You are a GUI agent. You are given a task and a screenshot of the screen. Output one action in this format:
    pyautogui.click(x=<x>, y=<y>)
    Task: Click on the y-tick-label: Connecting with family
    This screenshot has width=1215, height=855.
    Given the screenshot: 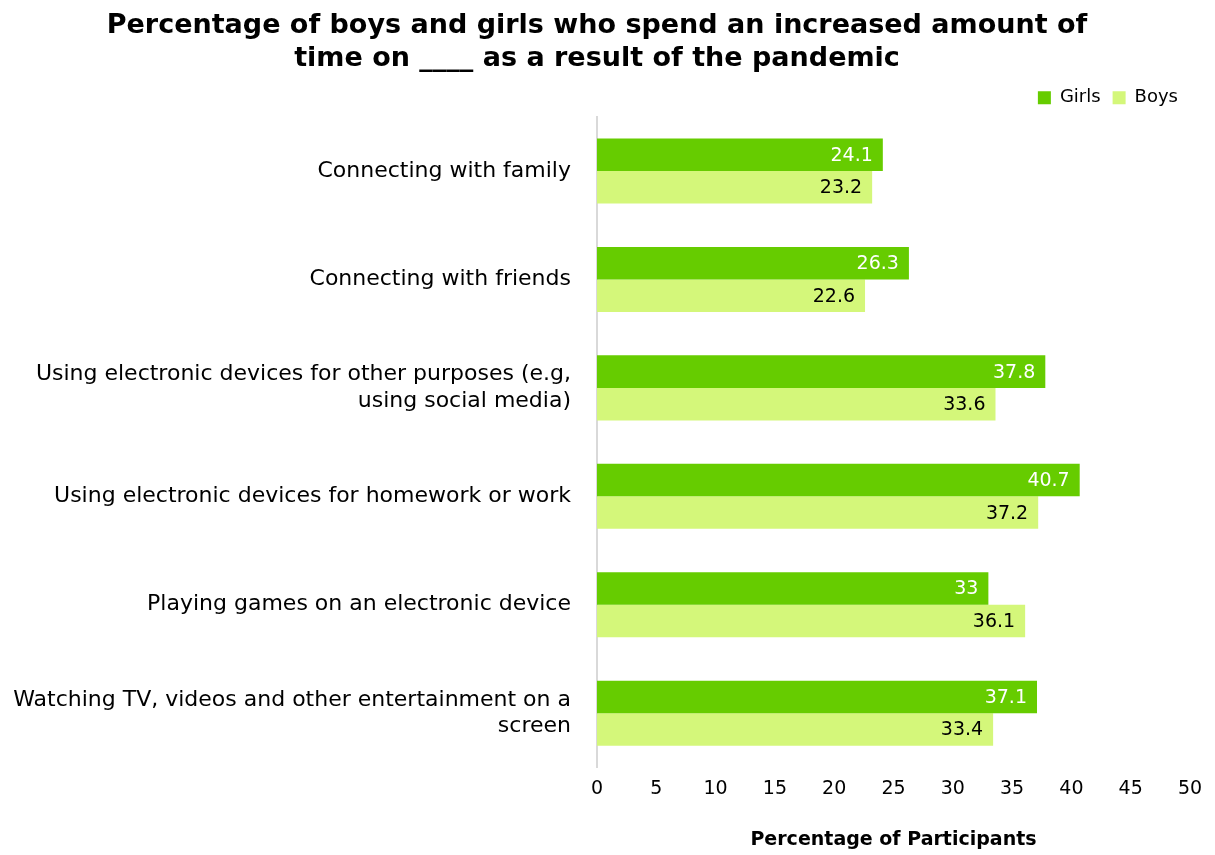 What is the action you would take?
    pyautogui.click(x=444, y=169)
    